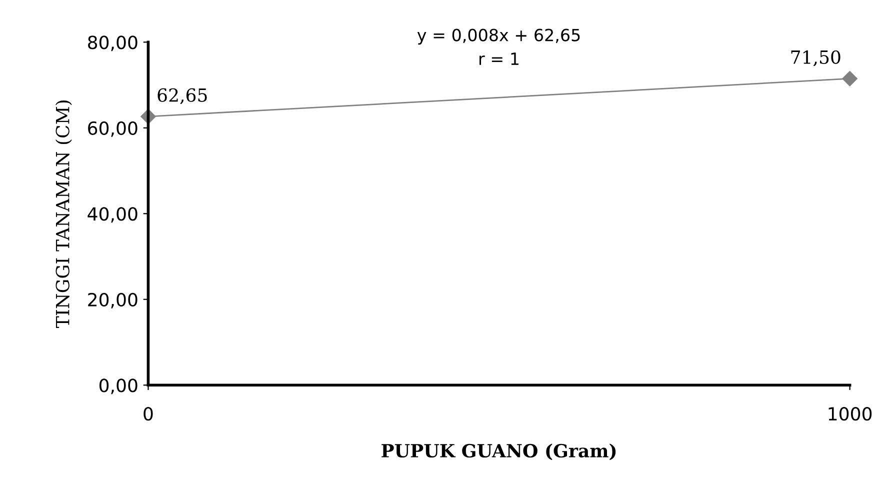 This screenshot has width=877, height=479. Describe the element at coordinates (815, 58) in the screenshot. I see `data-label: 71,50` at that location.